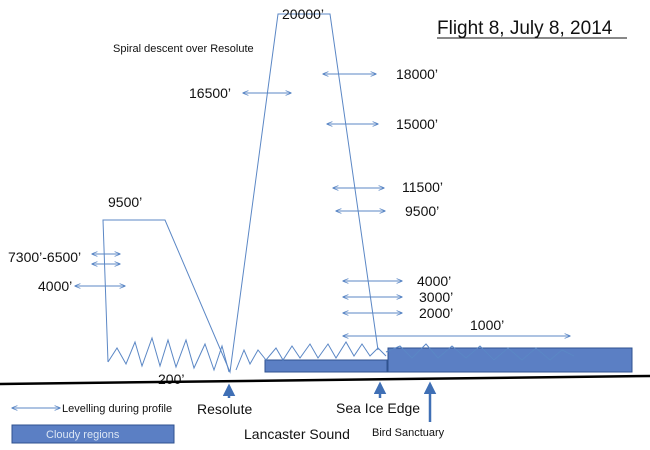 This screenshot has width=650, height=450. I want to click on altitude-label-18000: 18000’, so click(417, 74).